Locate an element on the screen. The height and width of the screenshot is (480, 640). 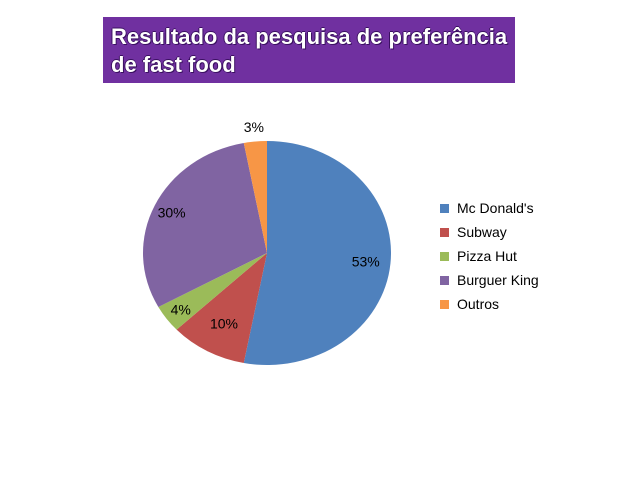
legend-item-subway: Subway is located at coordinates (489, 232).